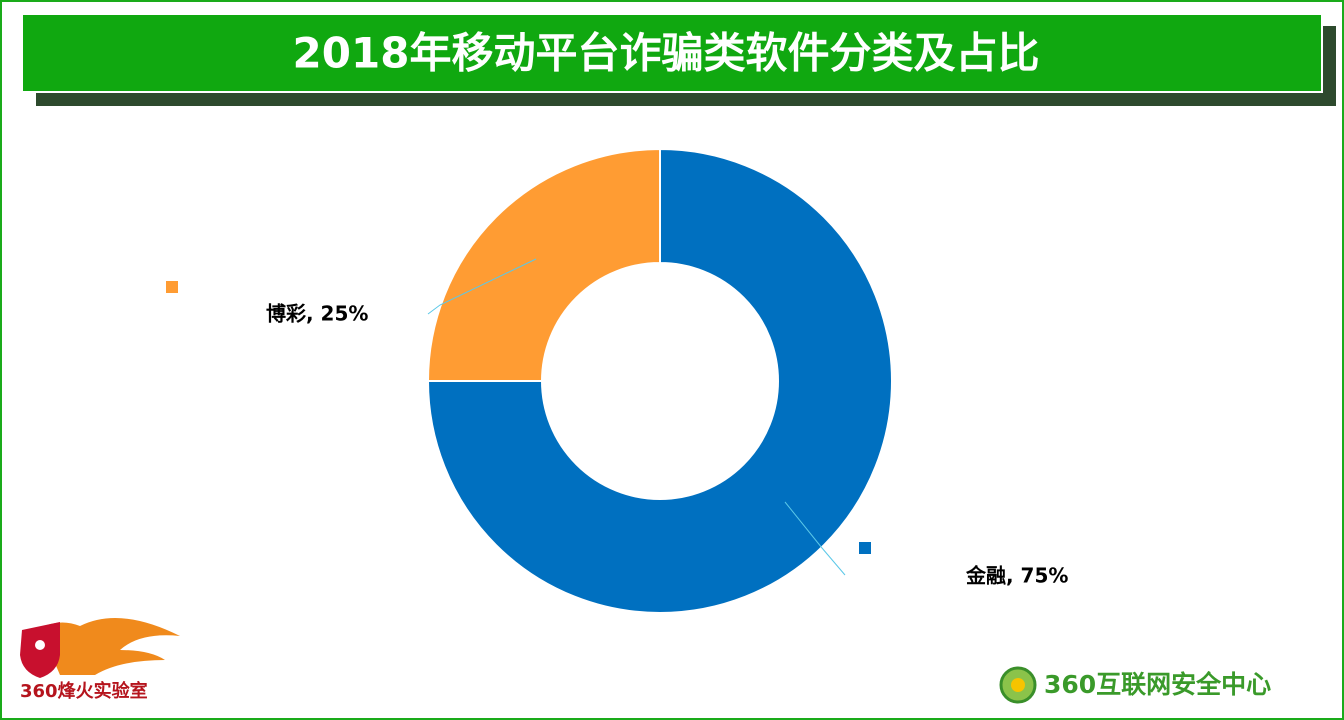  What do you see at coordinates (1157, 684) in the screenshot?
I see `right-logo-text: 360互联网安全中心` at bounding box center [1157, 684].